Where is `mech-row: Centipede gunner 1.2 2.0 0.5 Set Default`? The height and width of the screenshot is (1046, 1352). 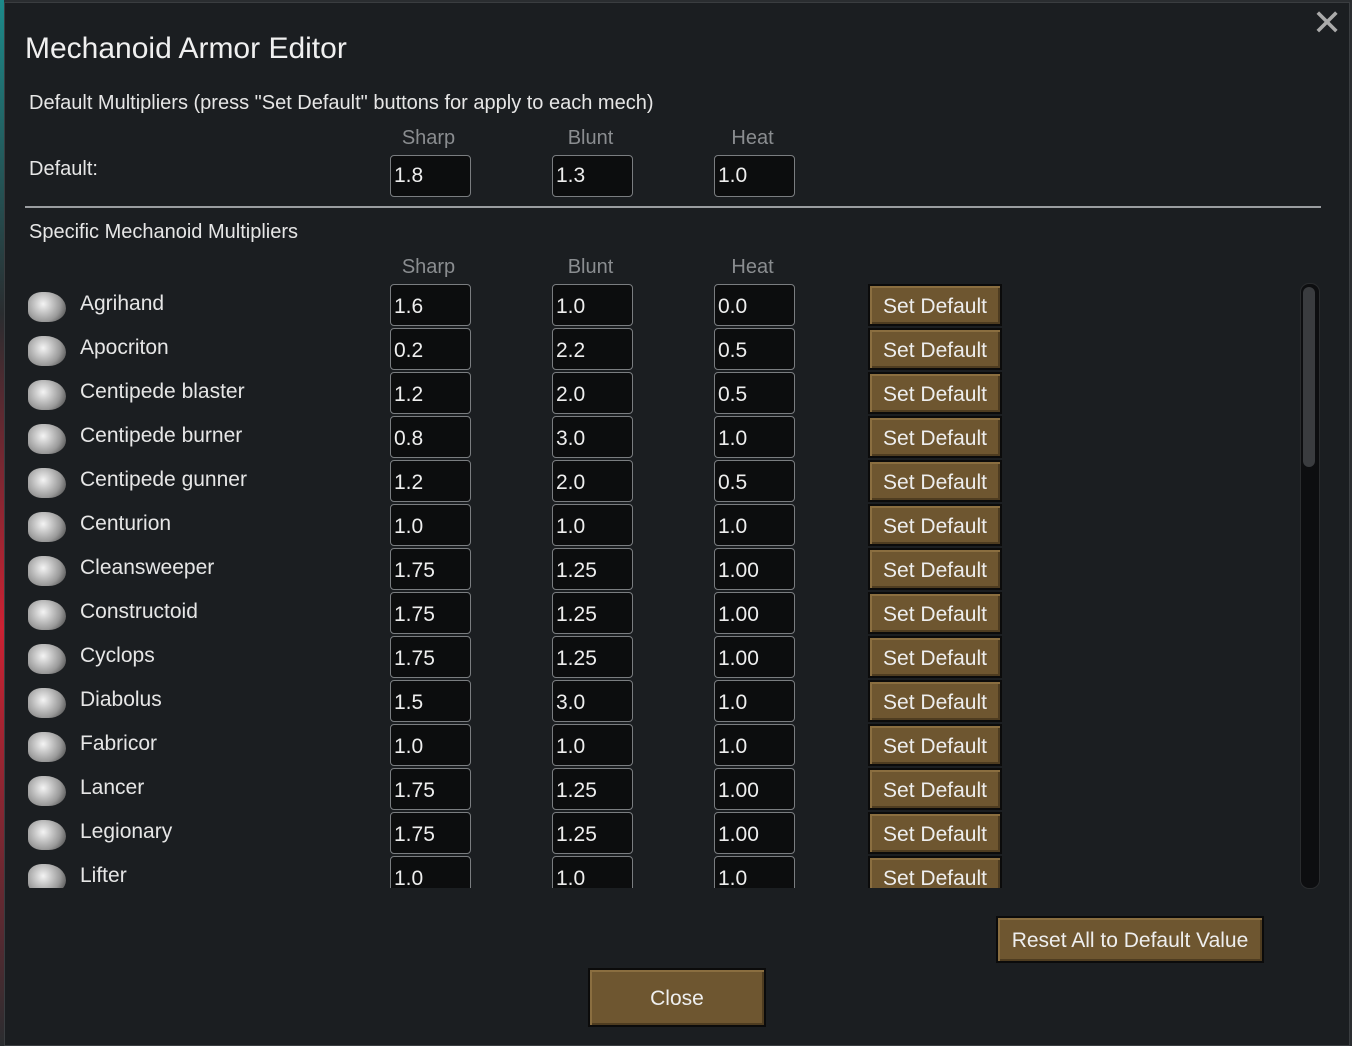
mech-row: Centipede gunner 1.2 2.0 0.5 Set Default is located at coordinates (550, 482).